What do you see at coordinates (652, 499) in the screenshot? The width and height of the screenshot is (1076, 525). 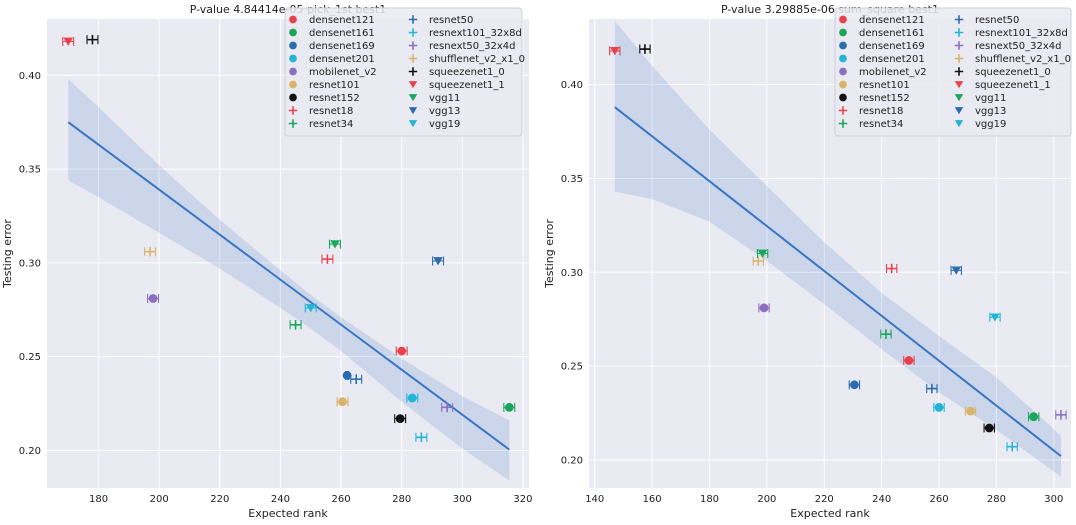 I see `x-tick-label: 160` at bounding box center [652, 499].